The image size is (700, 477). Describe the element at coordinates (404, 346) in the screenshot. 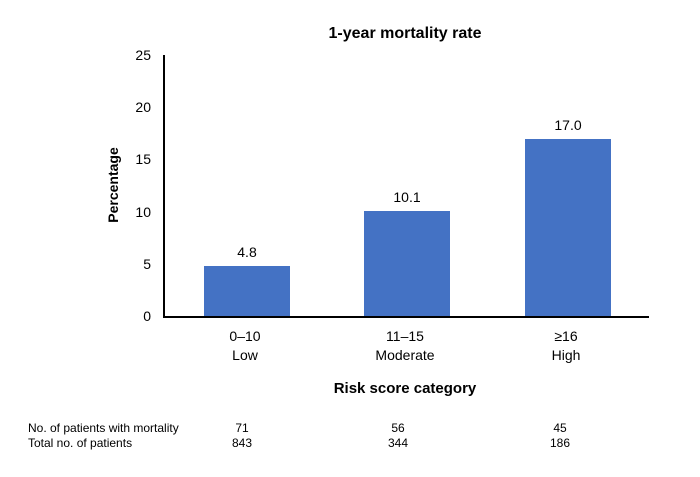

I see `category-label-moderate: 11–15 Moderate` at that location.